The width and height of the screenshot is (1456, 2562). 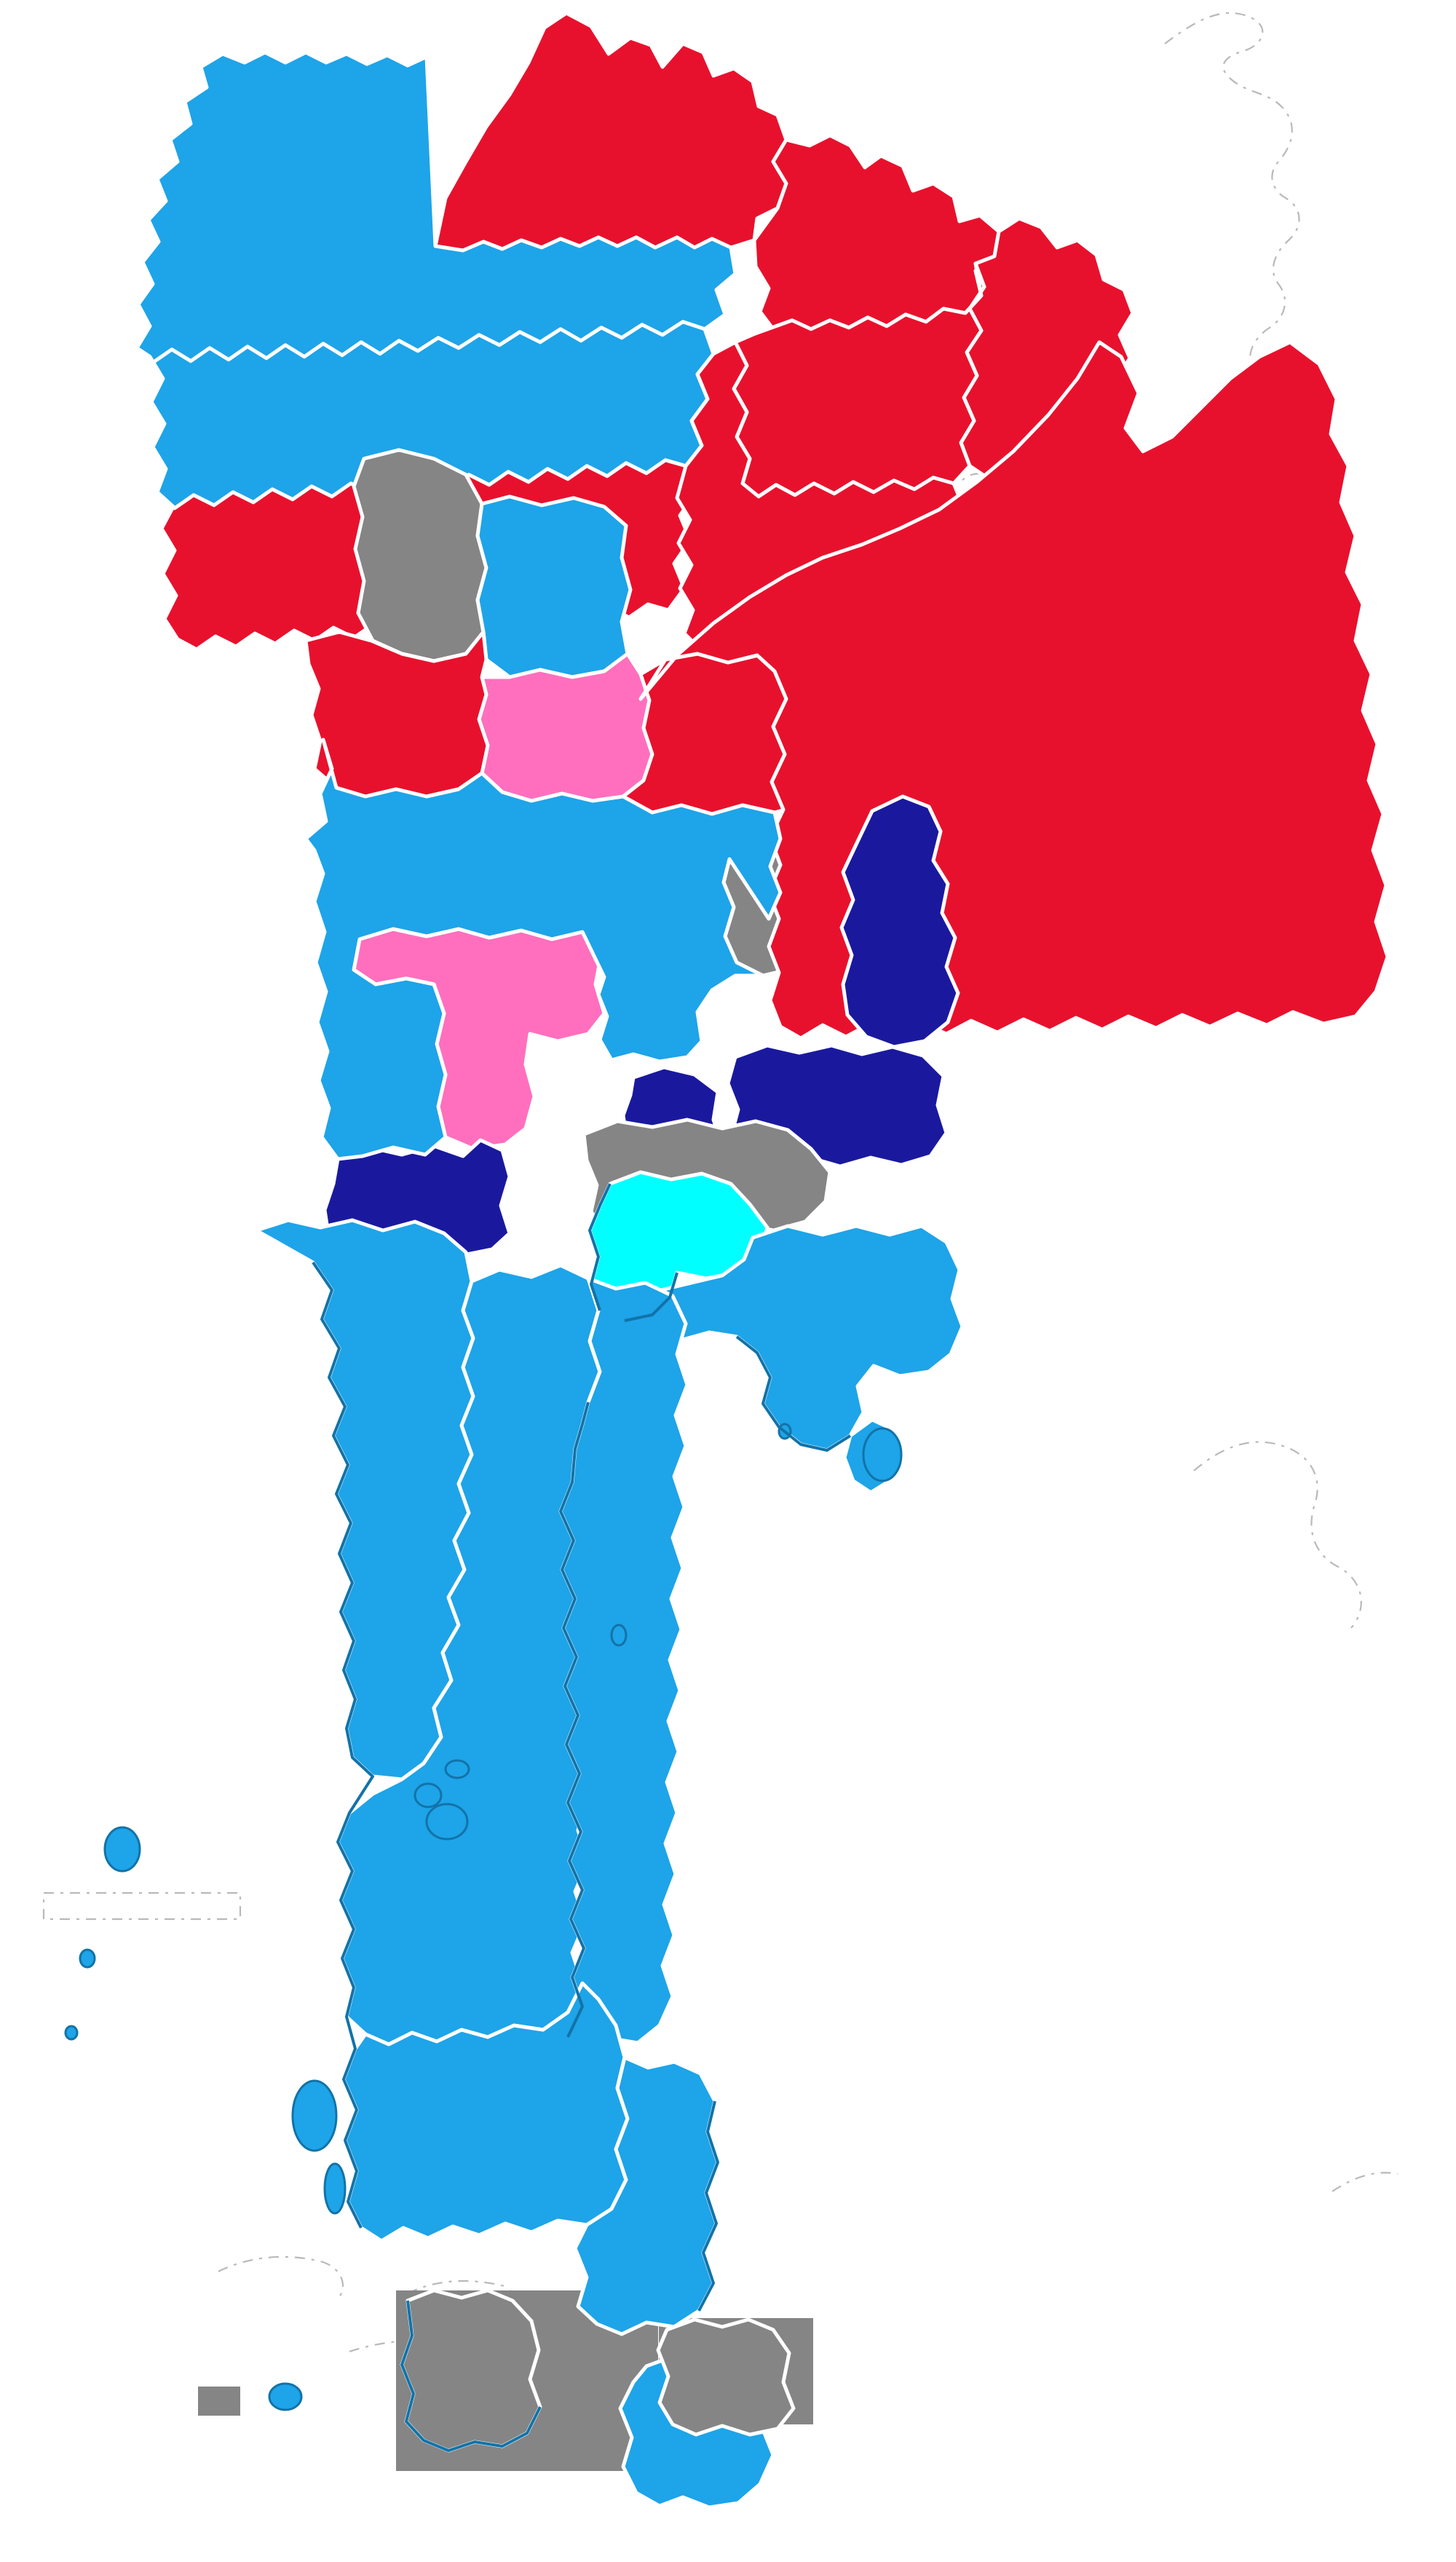 What do you see at coordinates (420, 556) in the screenshot?
I see `province-gray-north` at bounding box center [420, 556].